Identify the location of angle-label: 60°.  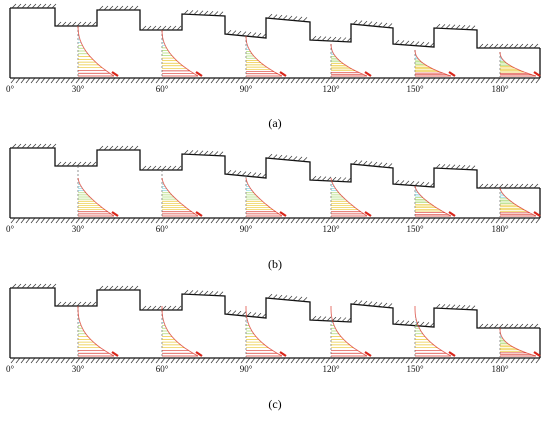
(162, 229).